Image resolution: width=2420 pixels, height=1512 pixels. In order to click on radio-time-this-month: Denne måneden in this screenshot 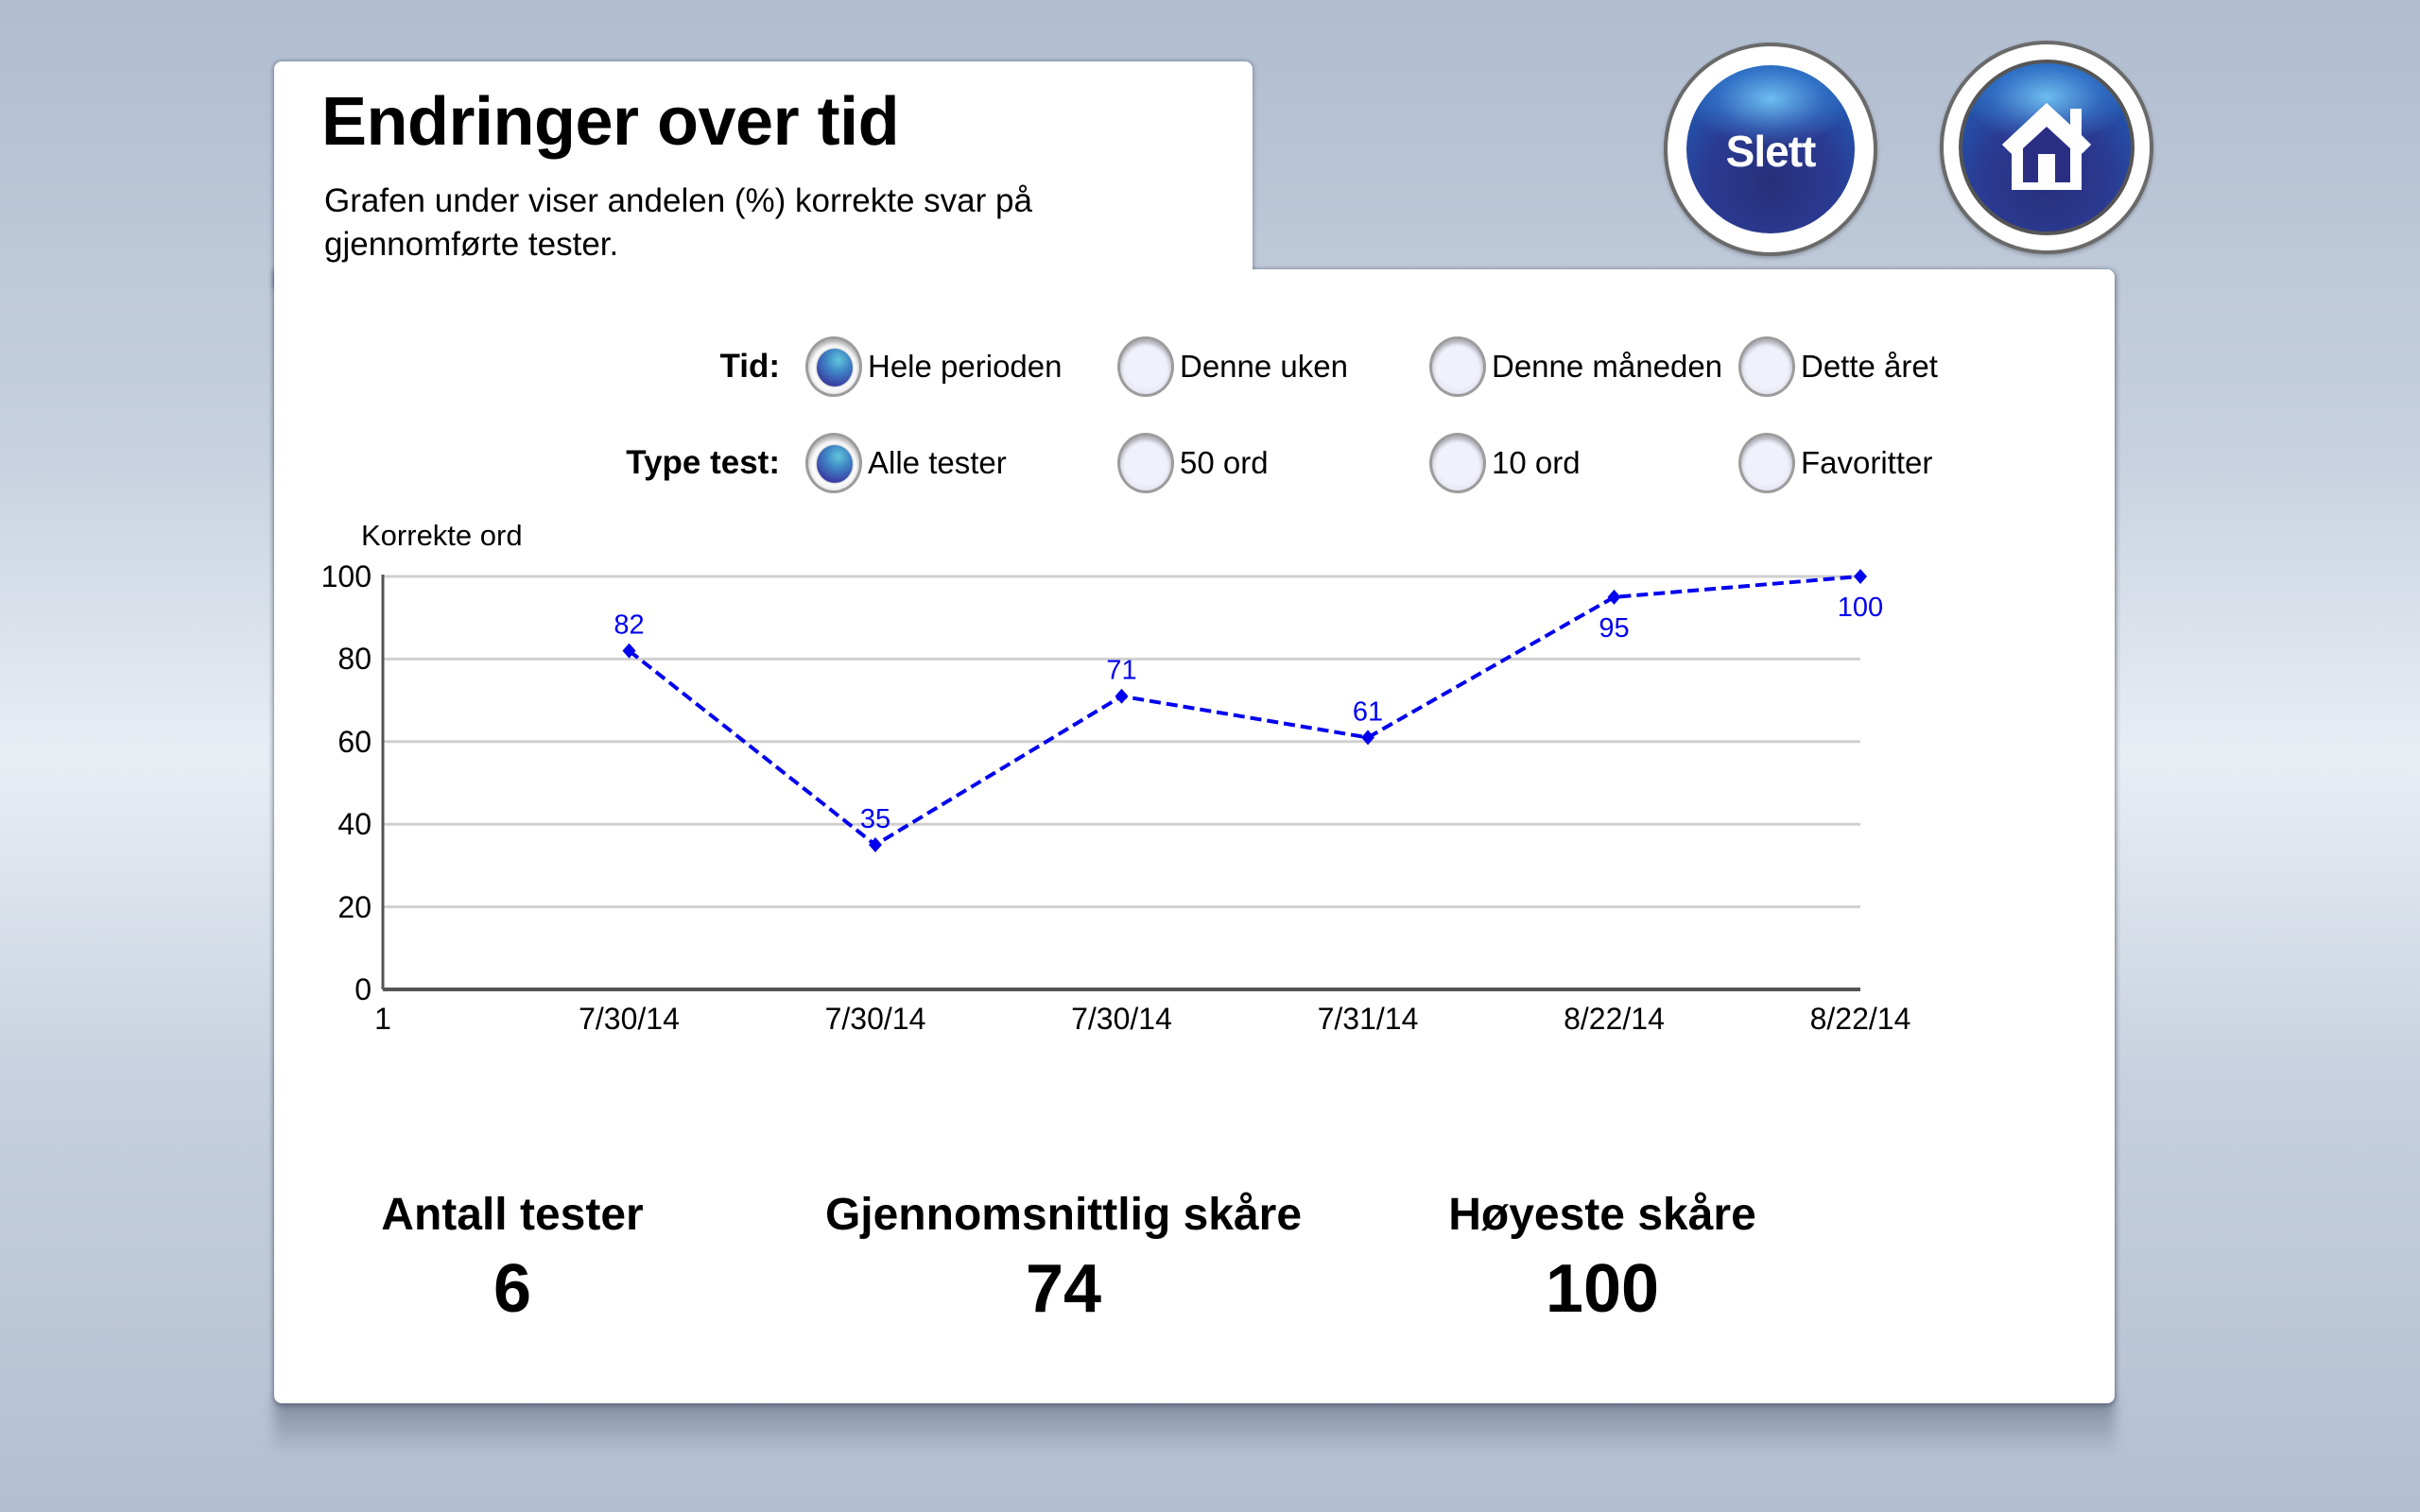, I will do `click(1576, 366)`.